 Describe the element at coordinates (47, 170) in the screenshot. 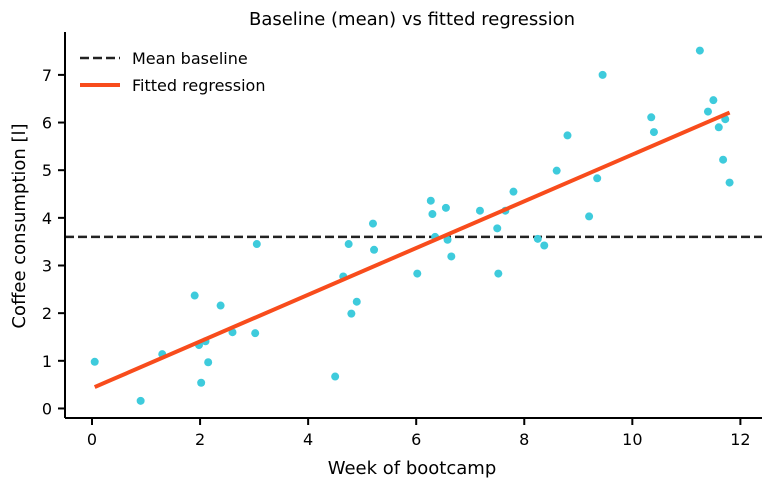

I see `y-tick-label: 5` at that location.